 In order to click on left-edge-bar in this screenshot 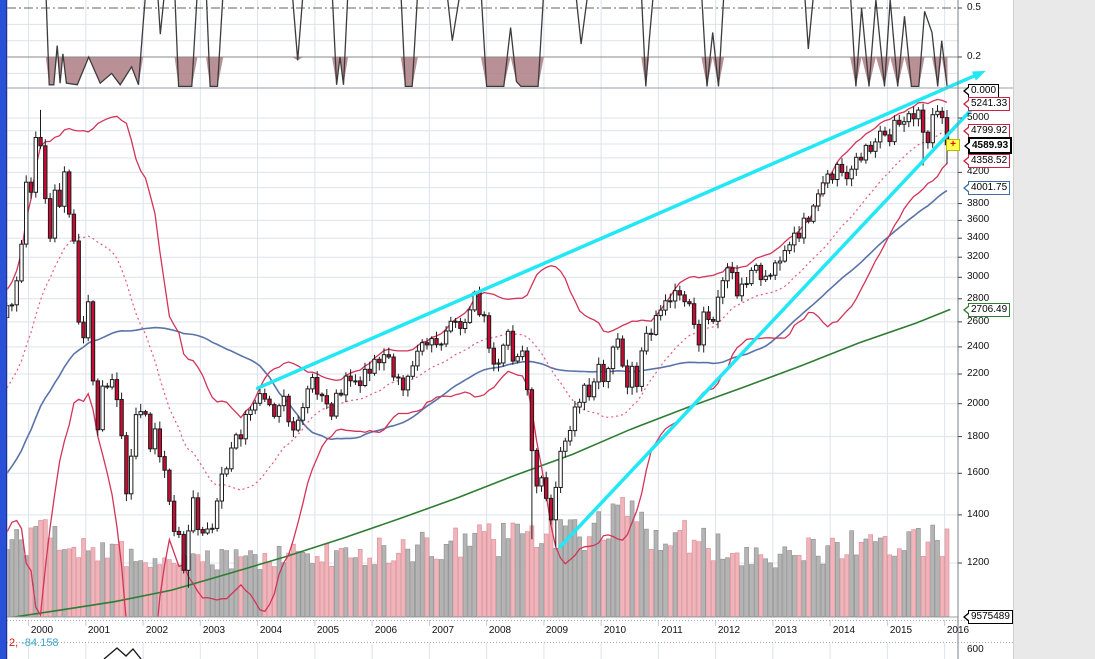, I will do `click(3, 329)`.